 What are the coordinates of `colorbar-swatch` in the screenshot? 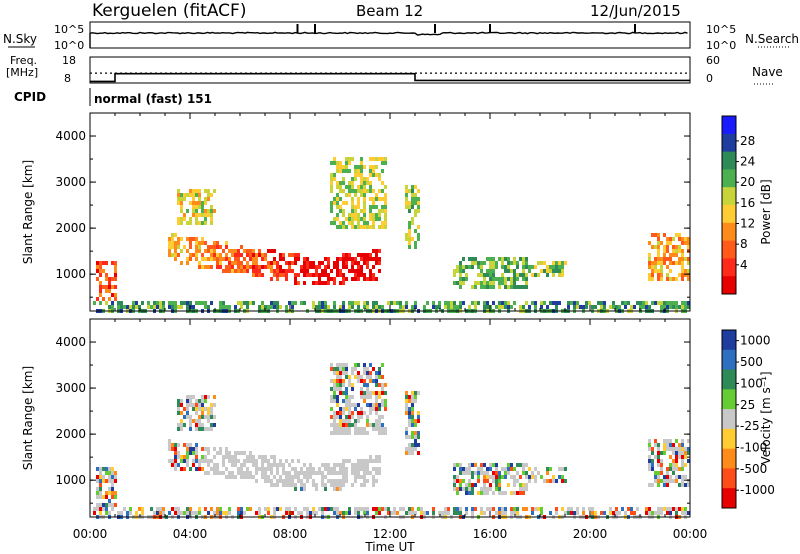 It's located at (729, 232).